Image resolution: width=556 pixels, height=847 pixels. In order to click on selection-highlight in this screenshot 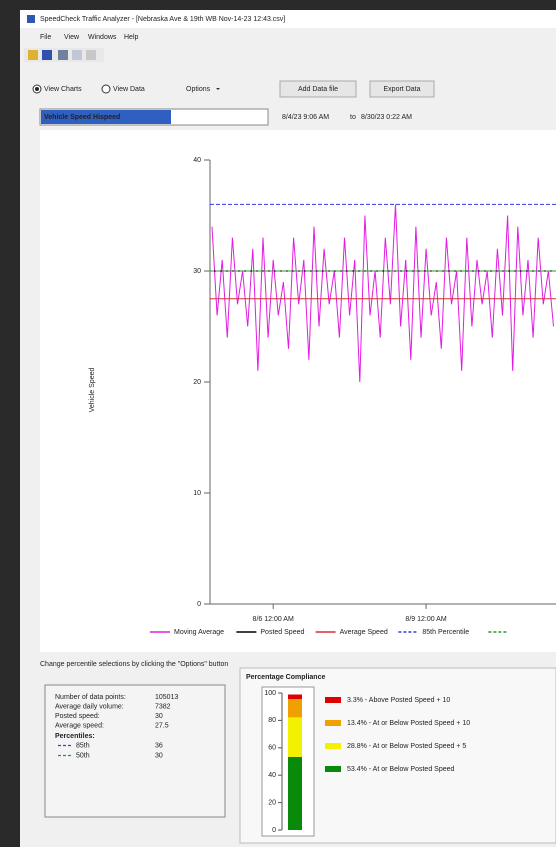, I will do `click(106, 117)`.